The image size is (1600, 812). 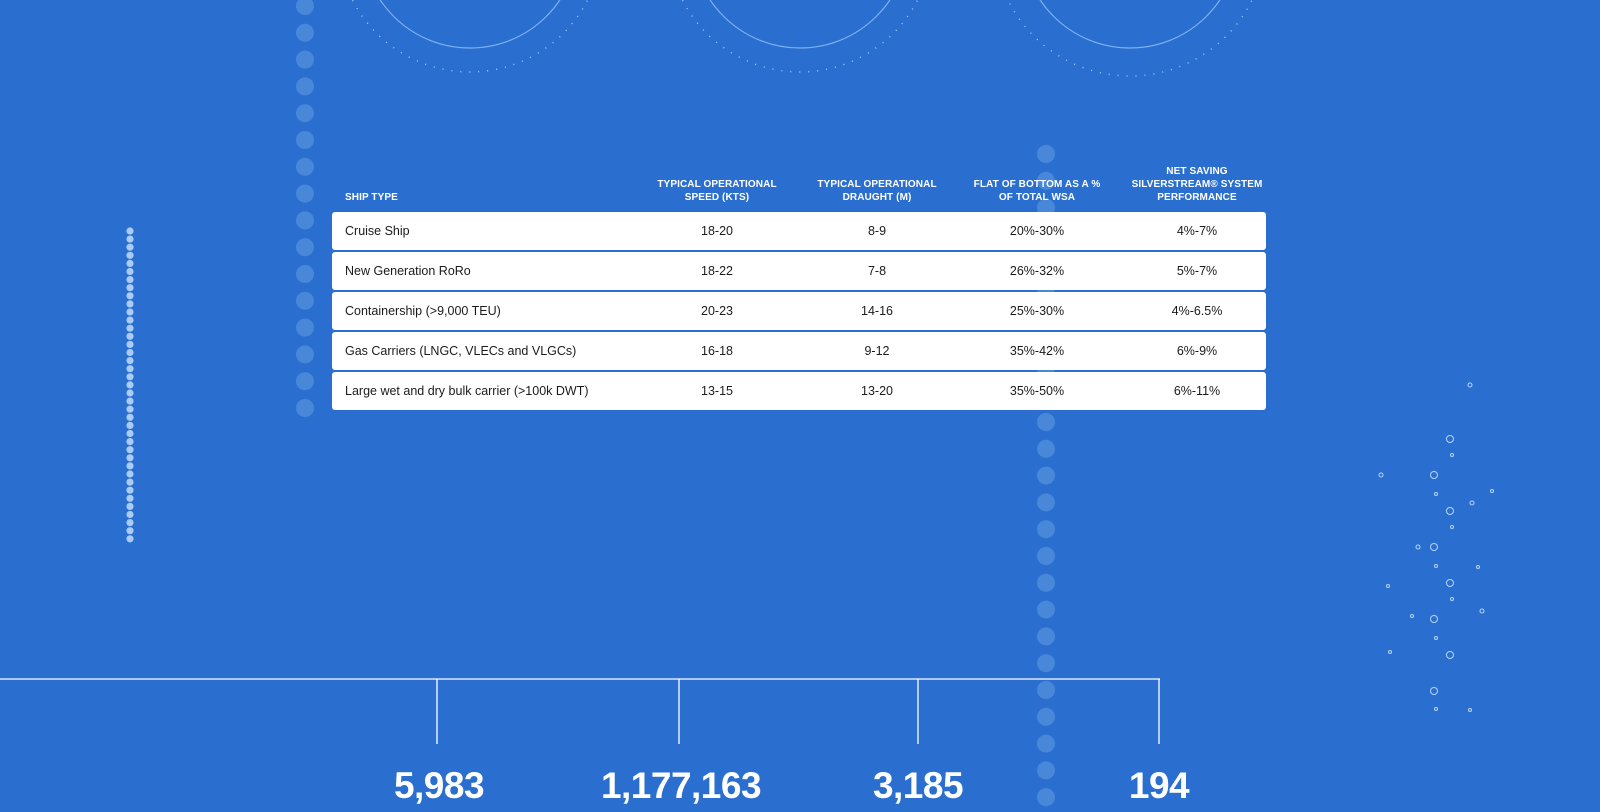 I want to click on right-bubble-graphics, so click(x=1436, y=547).